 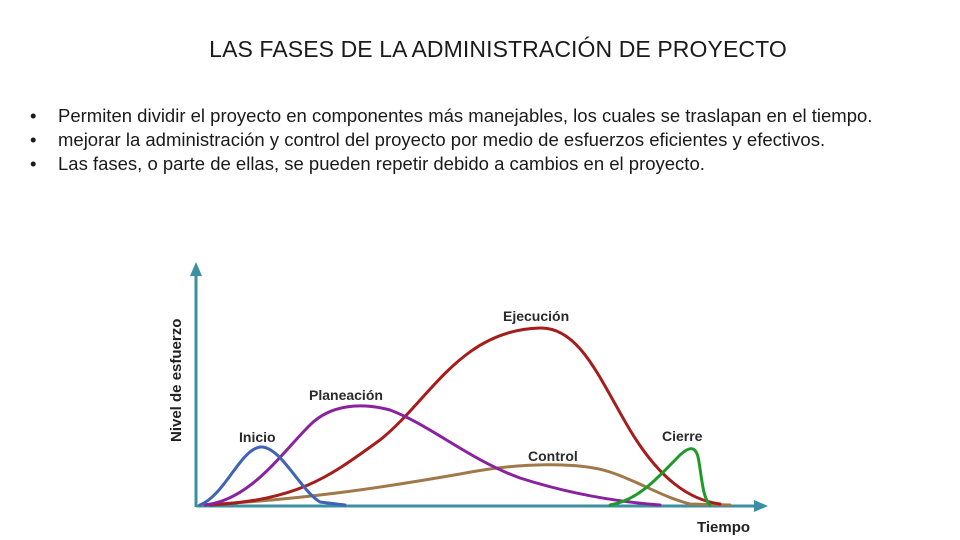 What do you see at coordinates (346, 395) in the screenshot?
I see `label-planeacion: Planeación` at bounding box center [346, 395].